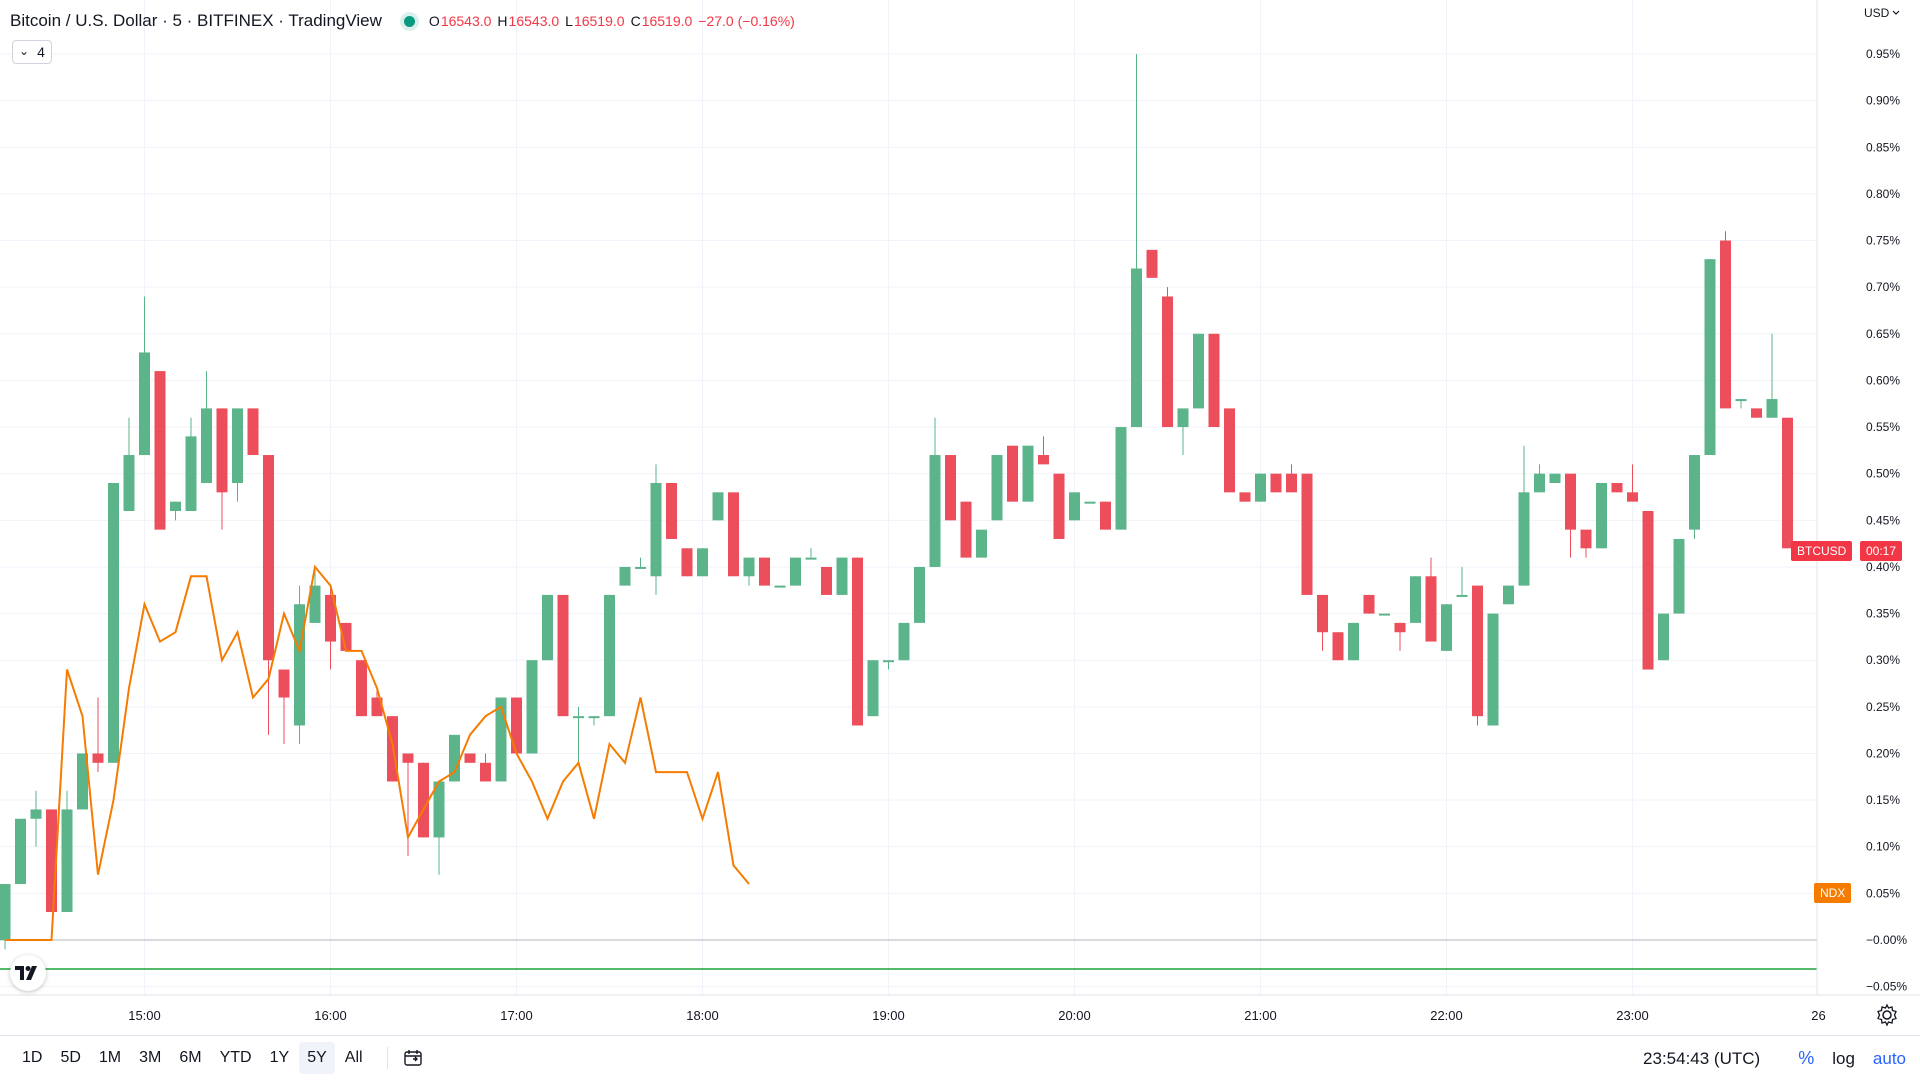  Describe the element at coordinates (1883, 54) in the screenshot. I see `y-tick-label: 0.95%` at that location.